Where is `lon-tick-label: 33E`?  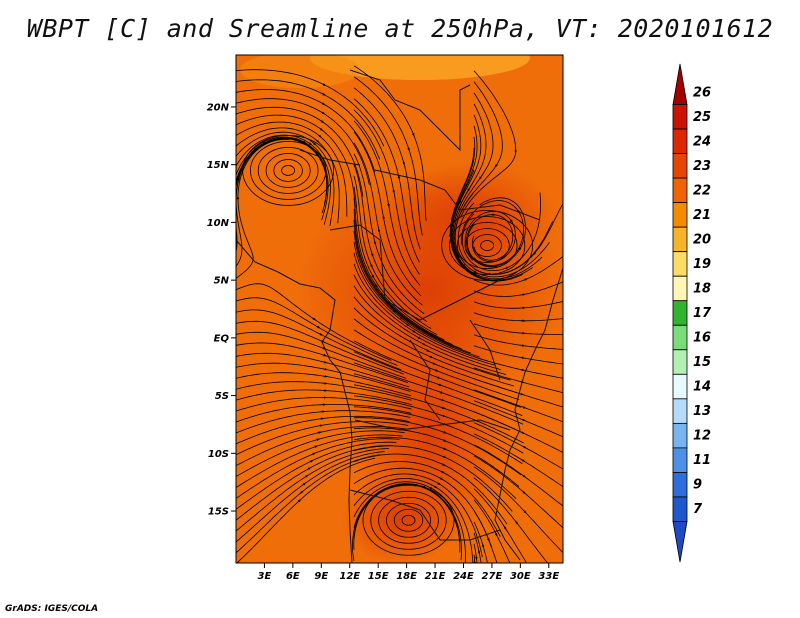 lon-tick-label: 33E is located at coordinates (548, 576).